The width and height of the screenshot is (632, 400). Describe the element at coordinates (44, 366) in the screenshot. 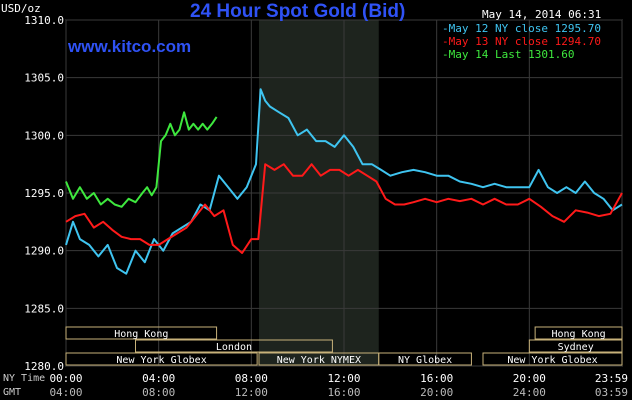

I see `y-tick-label: 1280.0` at that location.